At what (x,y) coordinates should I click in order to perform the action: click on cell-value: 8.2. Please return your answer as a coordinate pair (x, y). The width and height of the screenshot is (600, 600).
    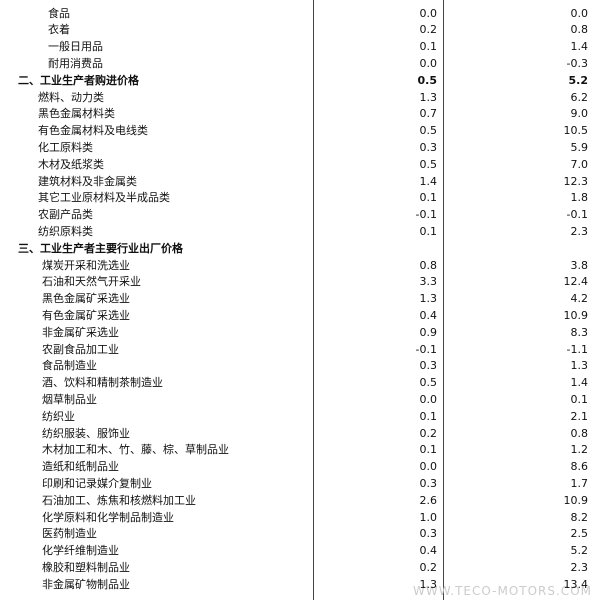
    Looking at the image, I should click on (579, 517).